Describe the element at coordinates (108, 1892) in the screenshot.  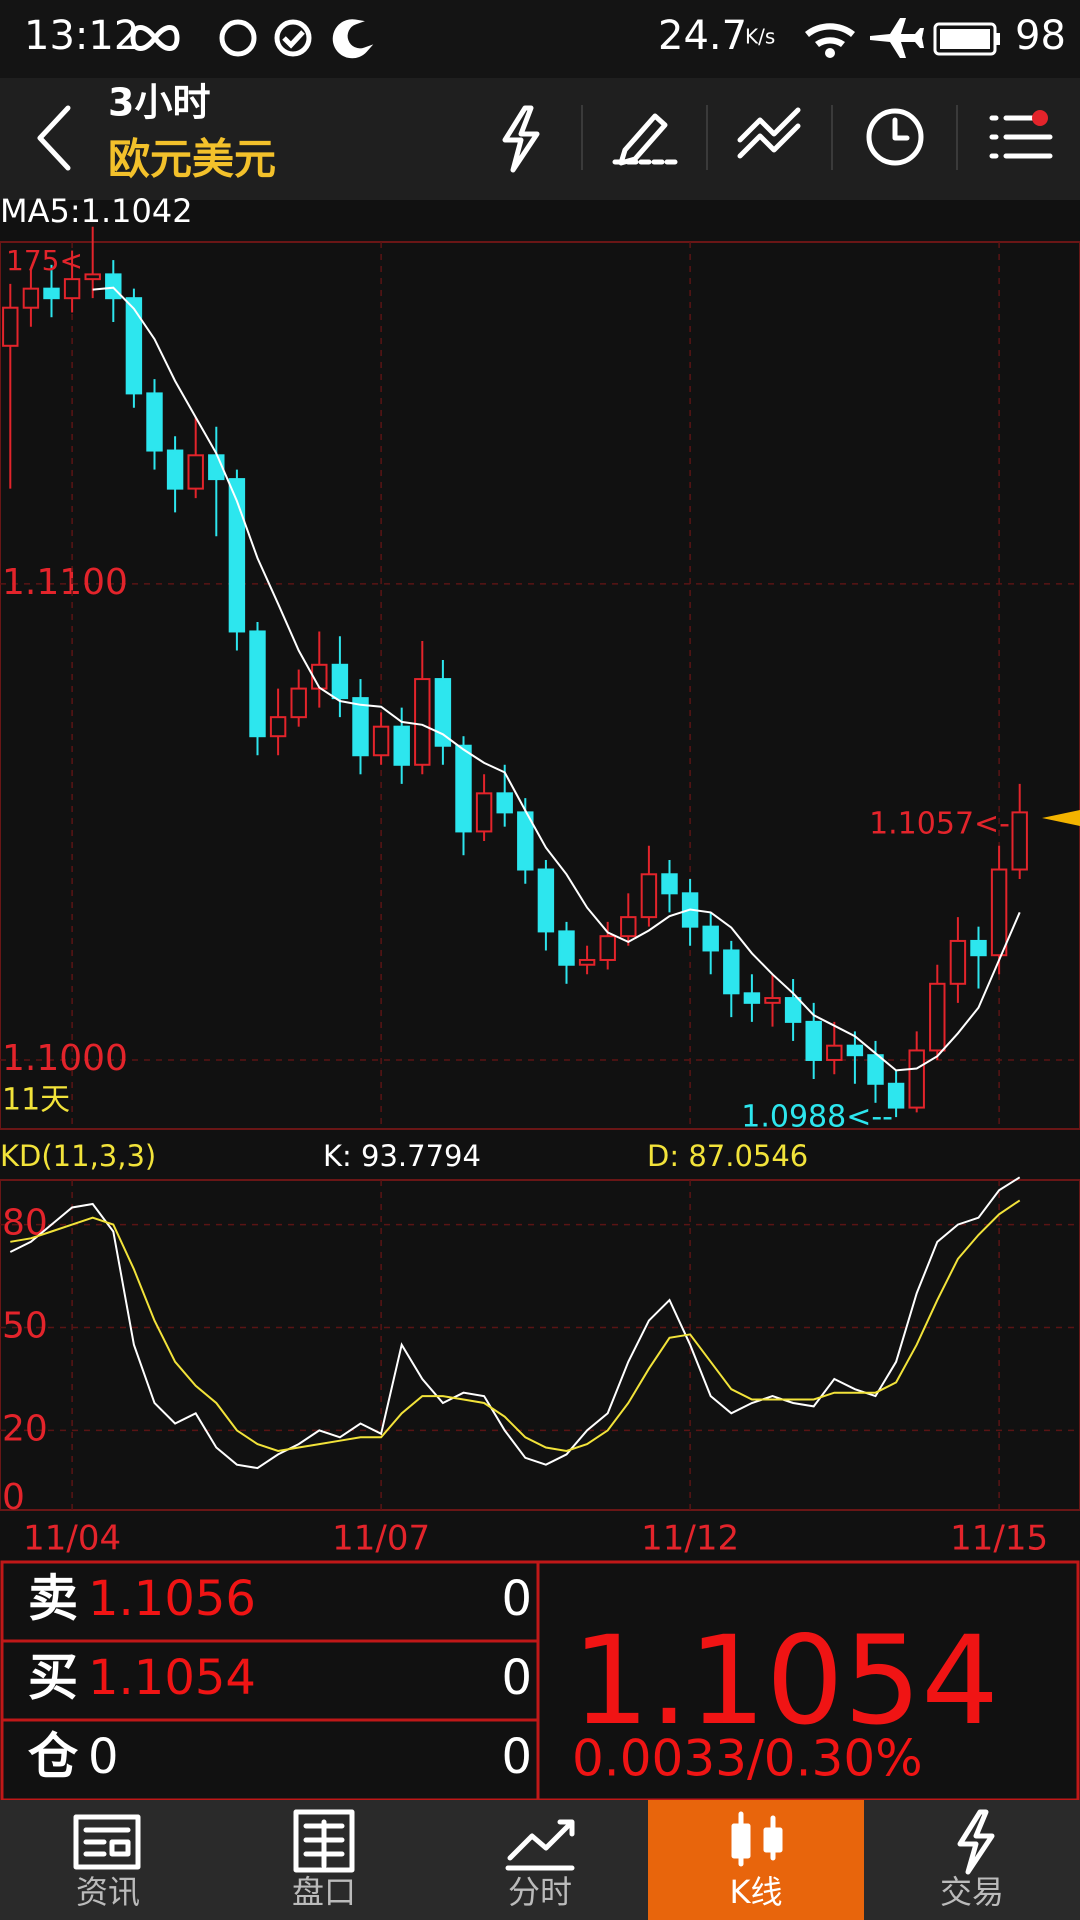
I see `tab-label: 资讯` at that location.